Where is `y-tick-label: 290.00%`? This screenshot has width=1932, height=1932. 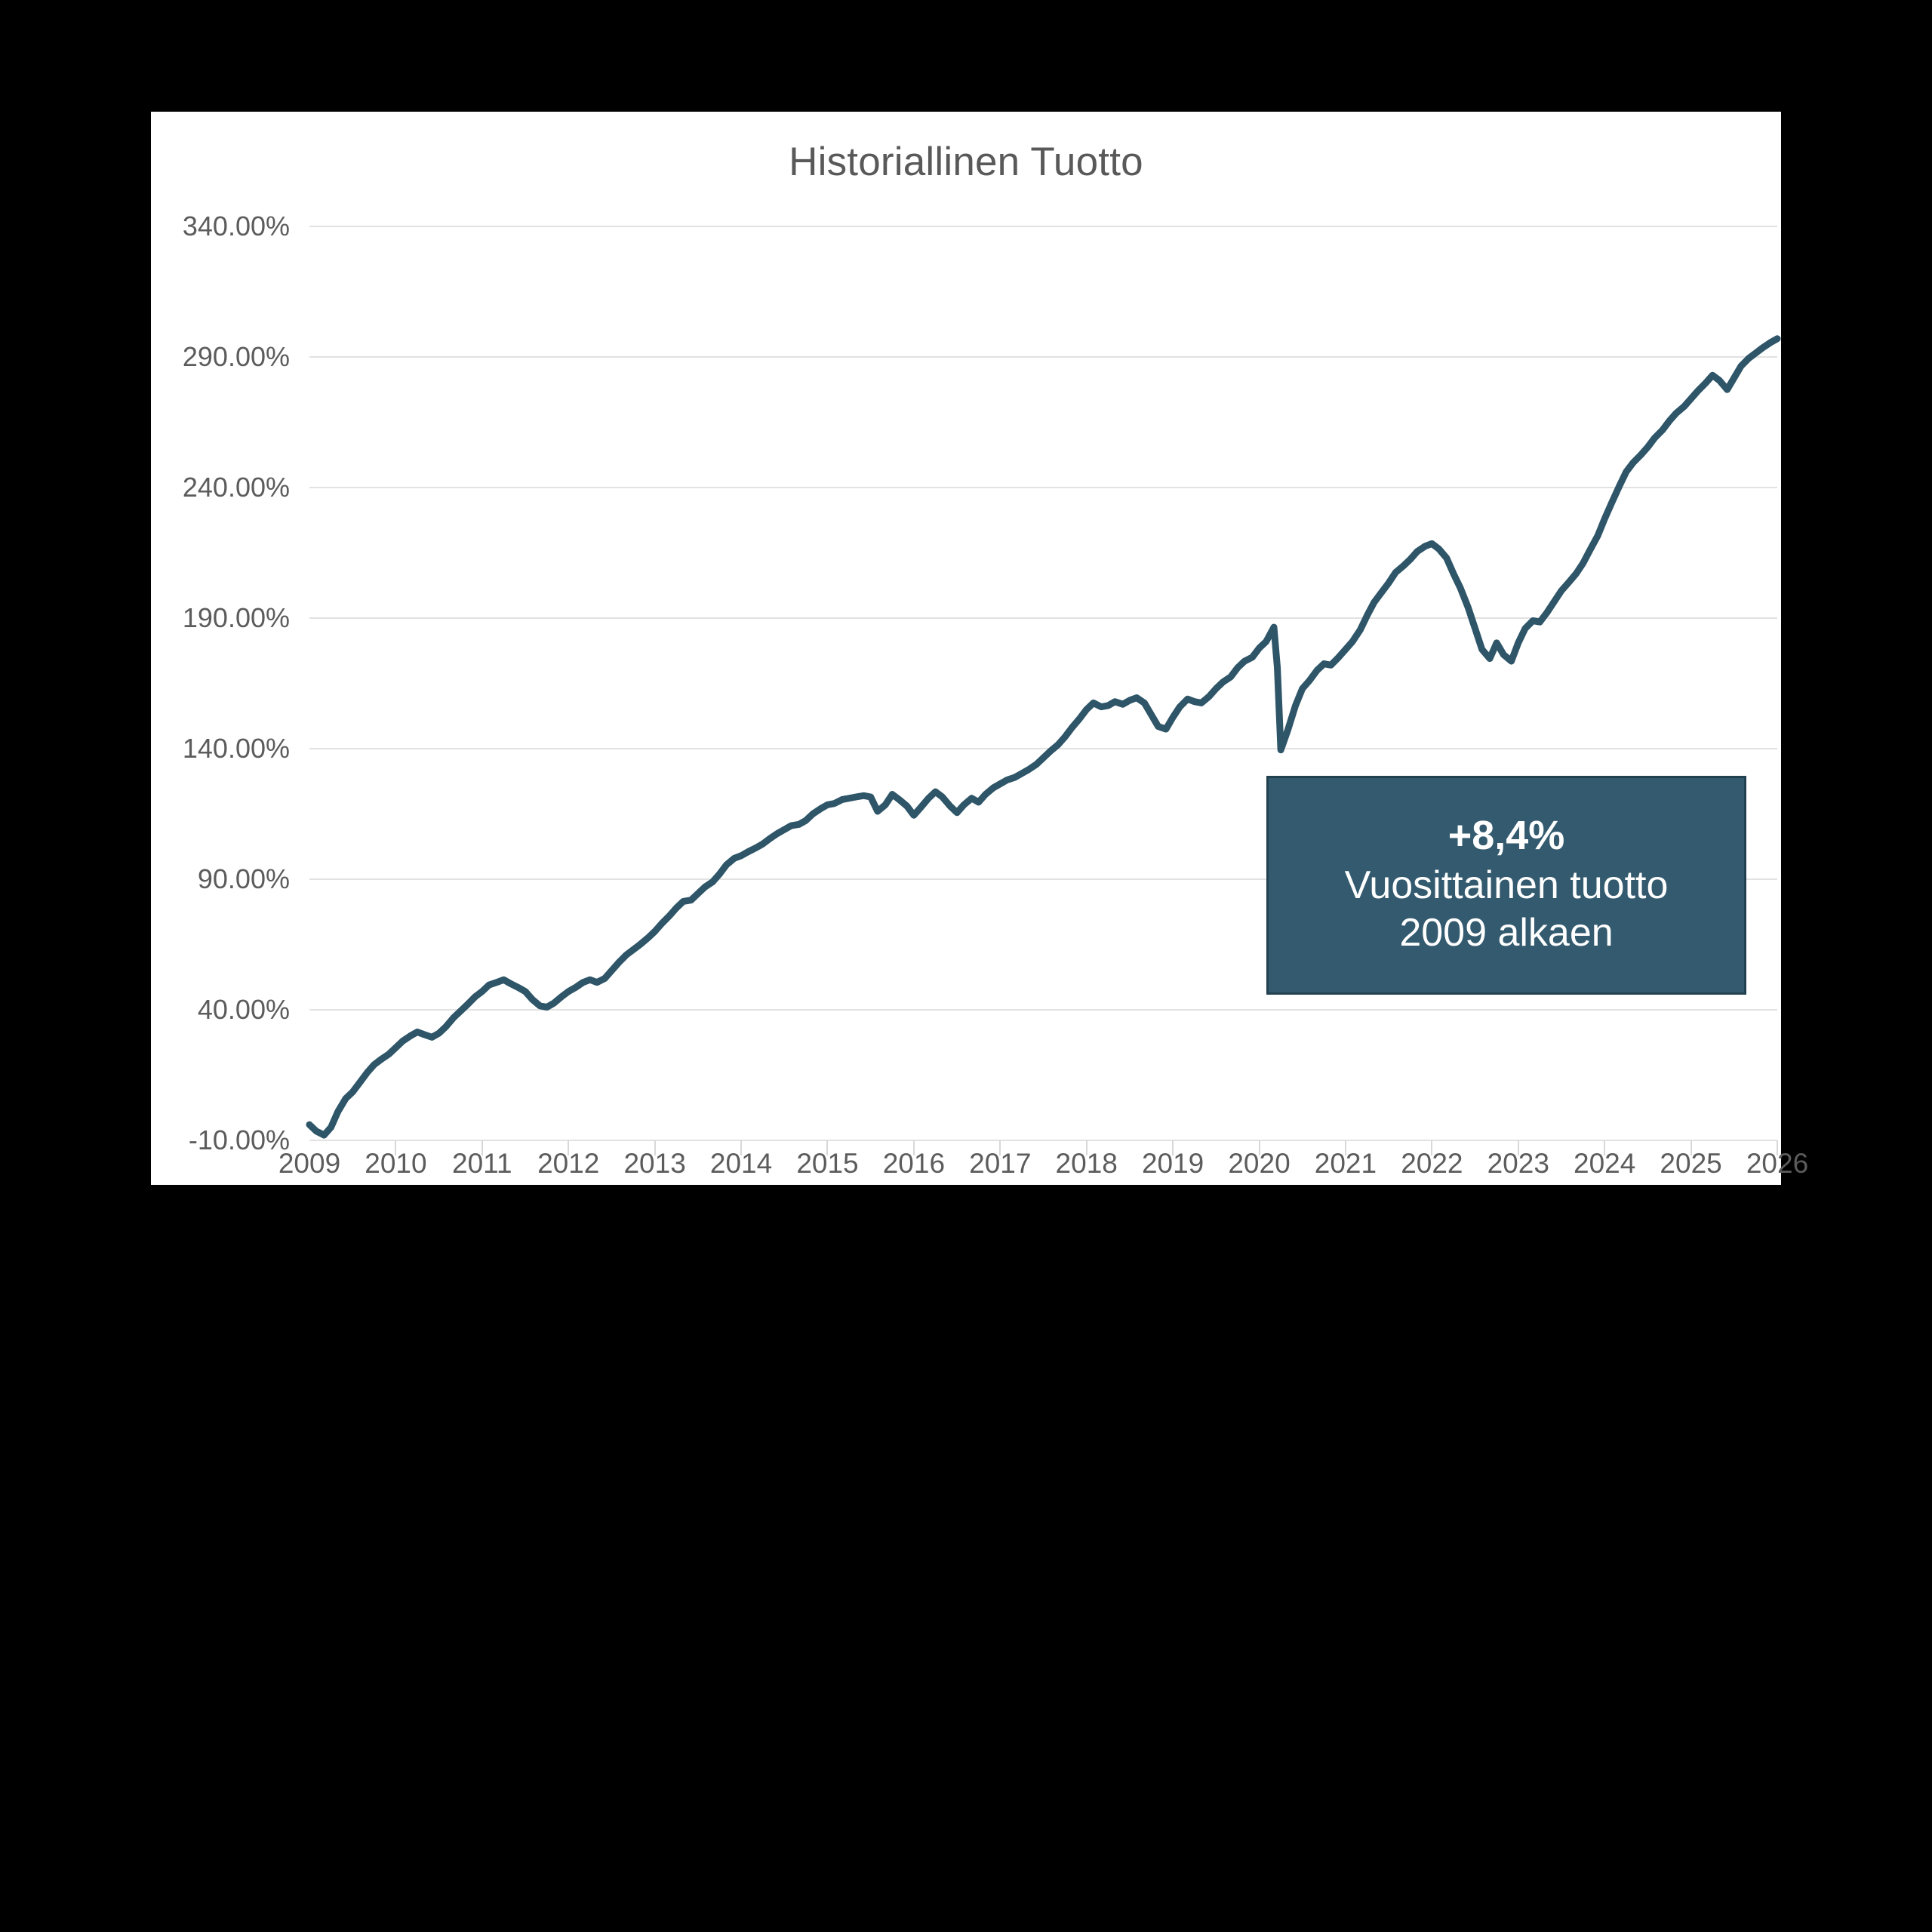
y-tick-label: 290.00% is located at coordinates (236, 356).